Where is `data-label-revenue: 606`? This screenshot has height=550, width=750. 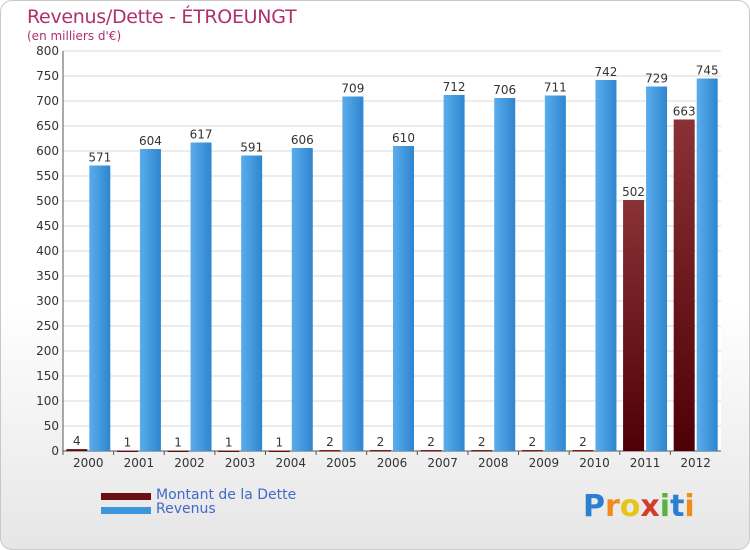
data-label-revenue: 606 is located at coordinates (302, 140).